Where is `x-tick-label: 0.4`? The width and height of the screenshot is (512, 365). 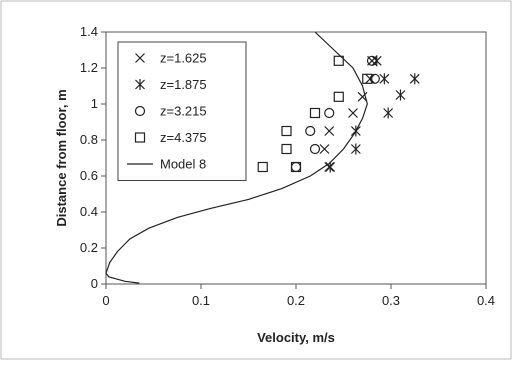
x-tick-label: 0.4 is located at coordinates (486, 300).